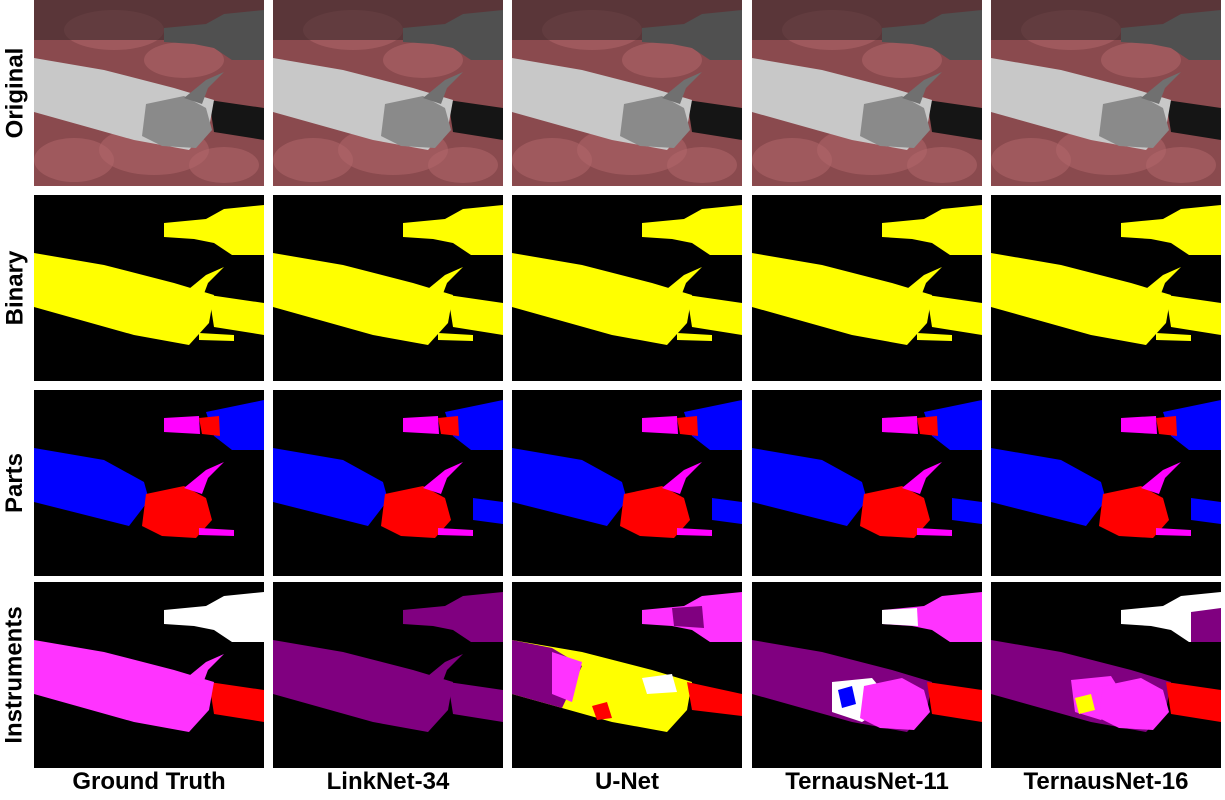  What do you see at coordinates (627, 781) in the screenshot?
I see `column-label-unet: U-Net` at bounding box center [627, 781].